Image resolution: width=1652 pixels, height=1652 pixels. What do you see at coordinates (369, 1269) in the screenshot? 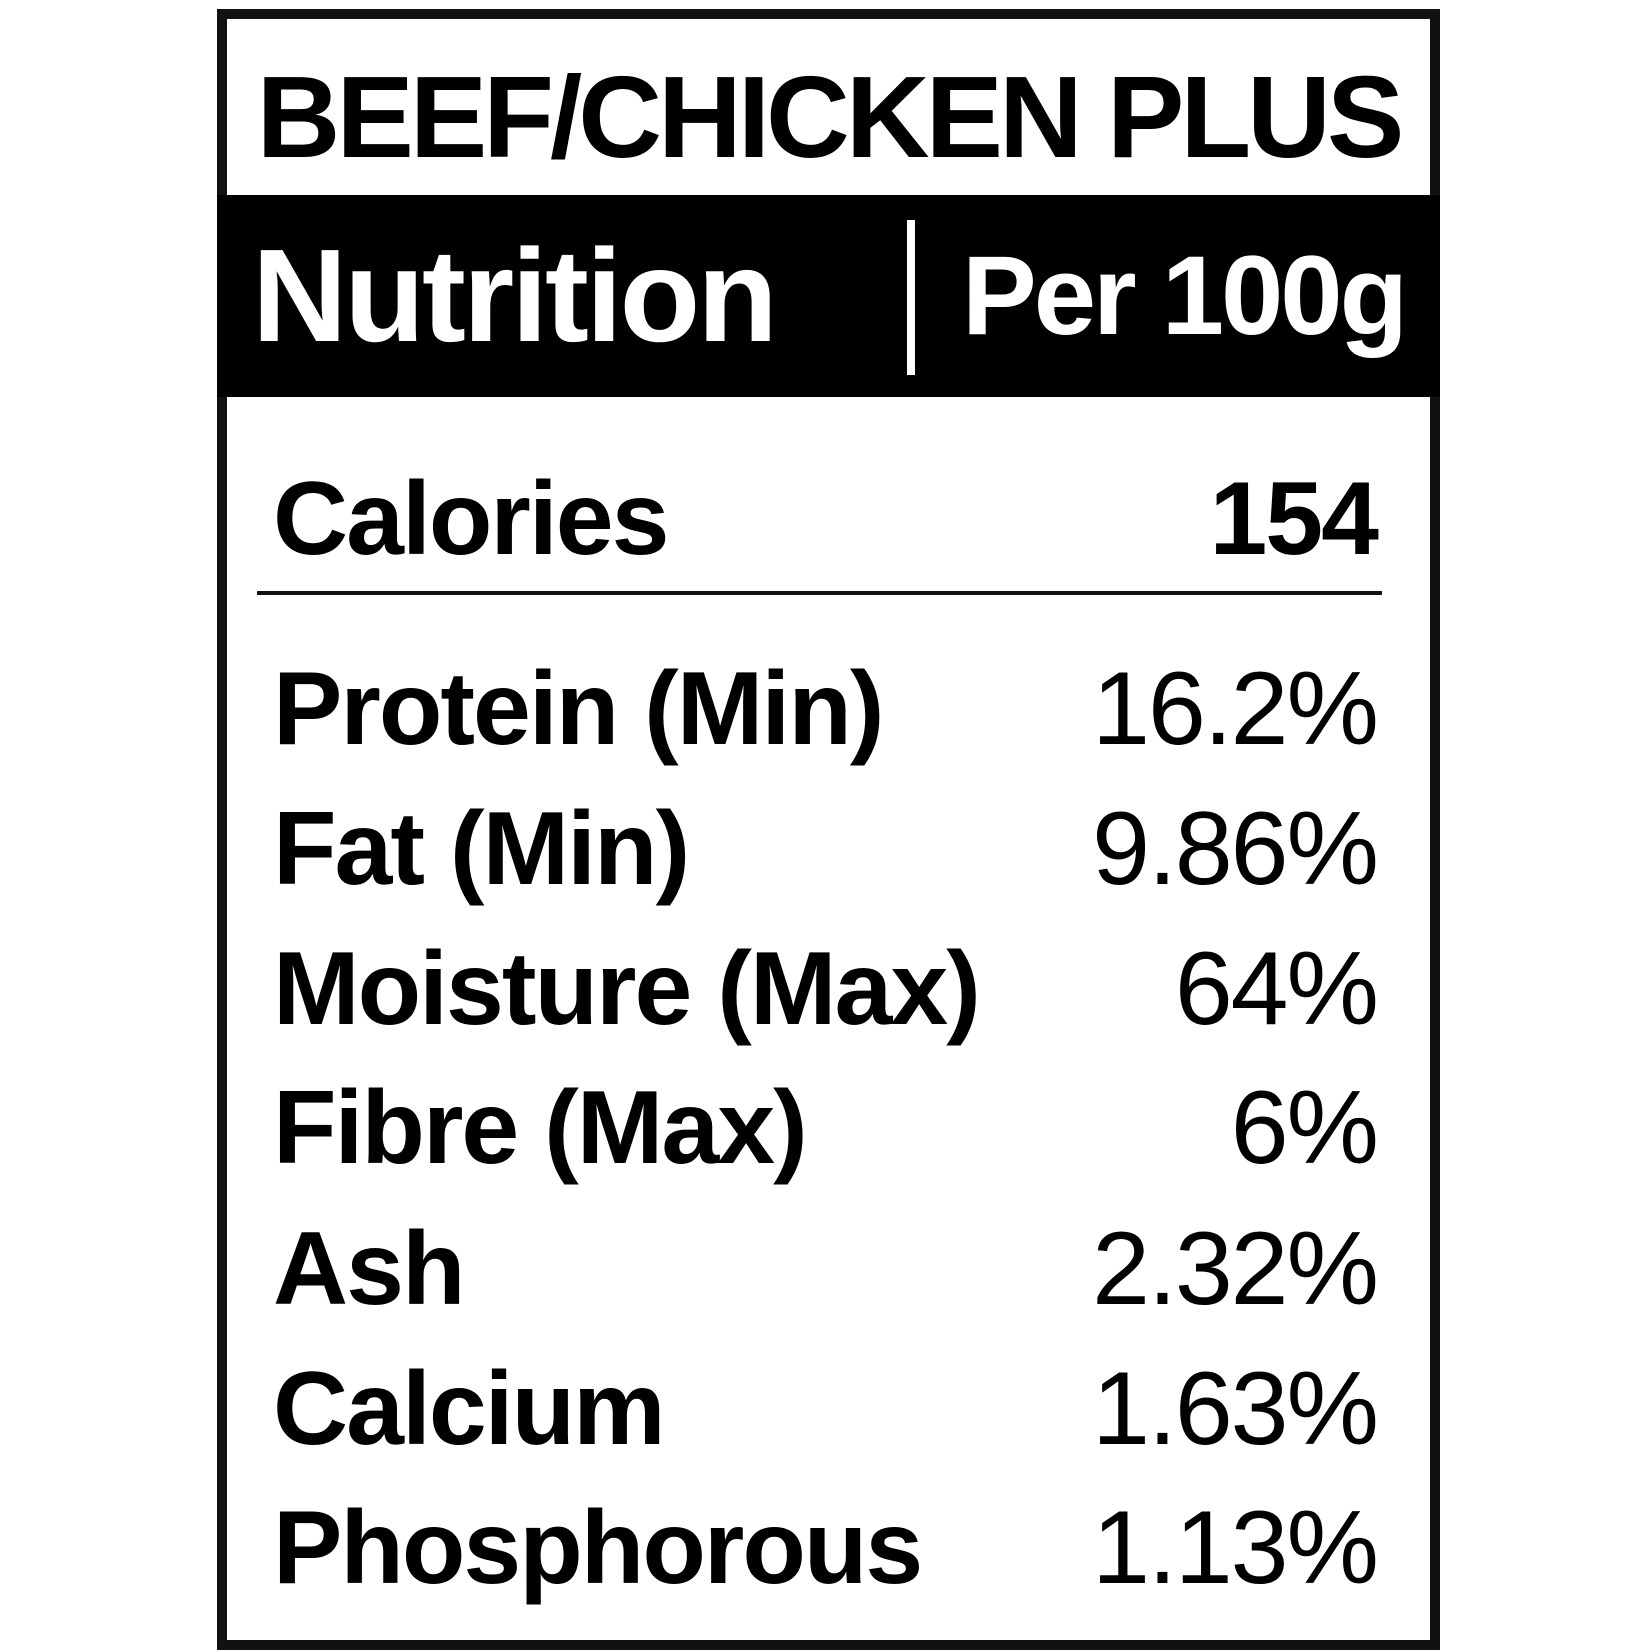
I see `nutrient-label: Ash` at bounding box center [369, 1269].